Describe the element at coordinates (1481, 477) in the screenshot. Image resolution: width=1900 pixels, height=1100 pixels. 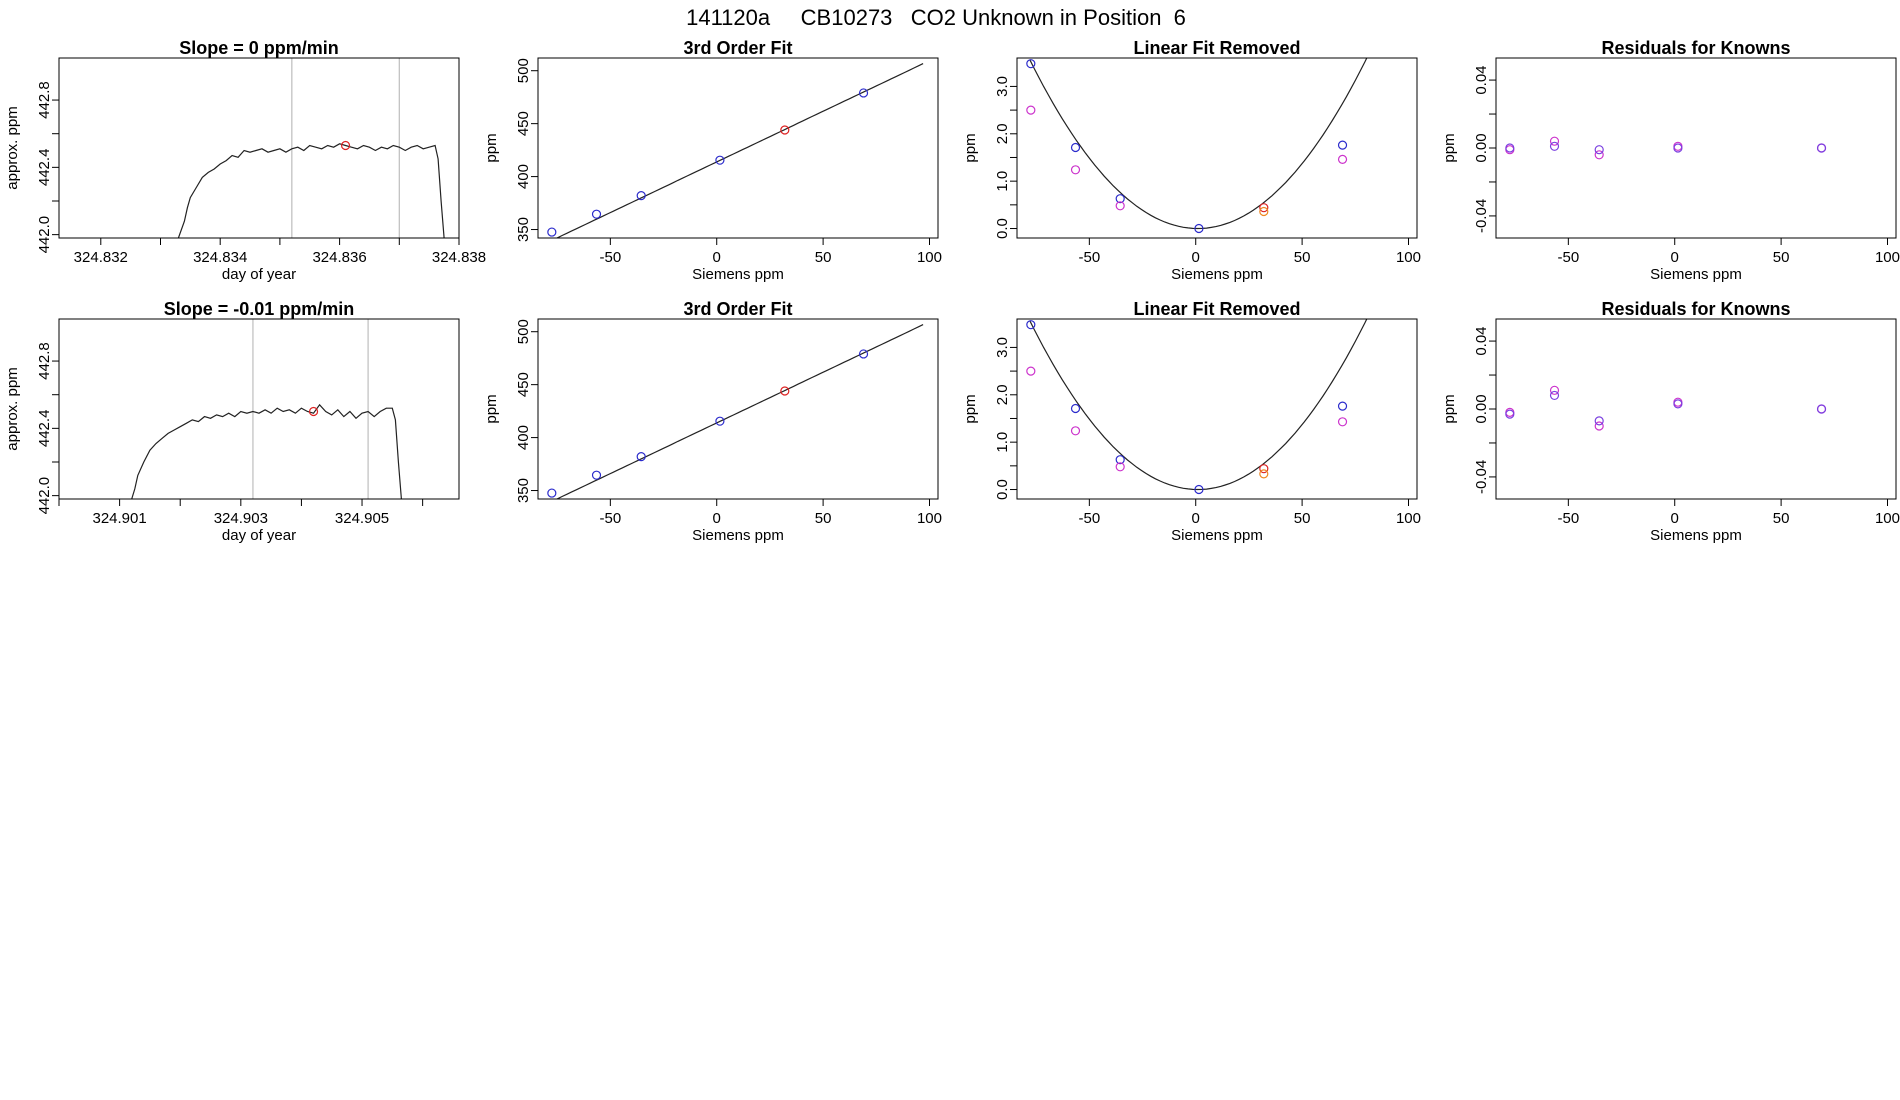
I see `y-tick-label: -0.04` at that location.